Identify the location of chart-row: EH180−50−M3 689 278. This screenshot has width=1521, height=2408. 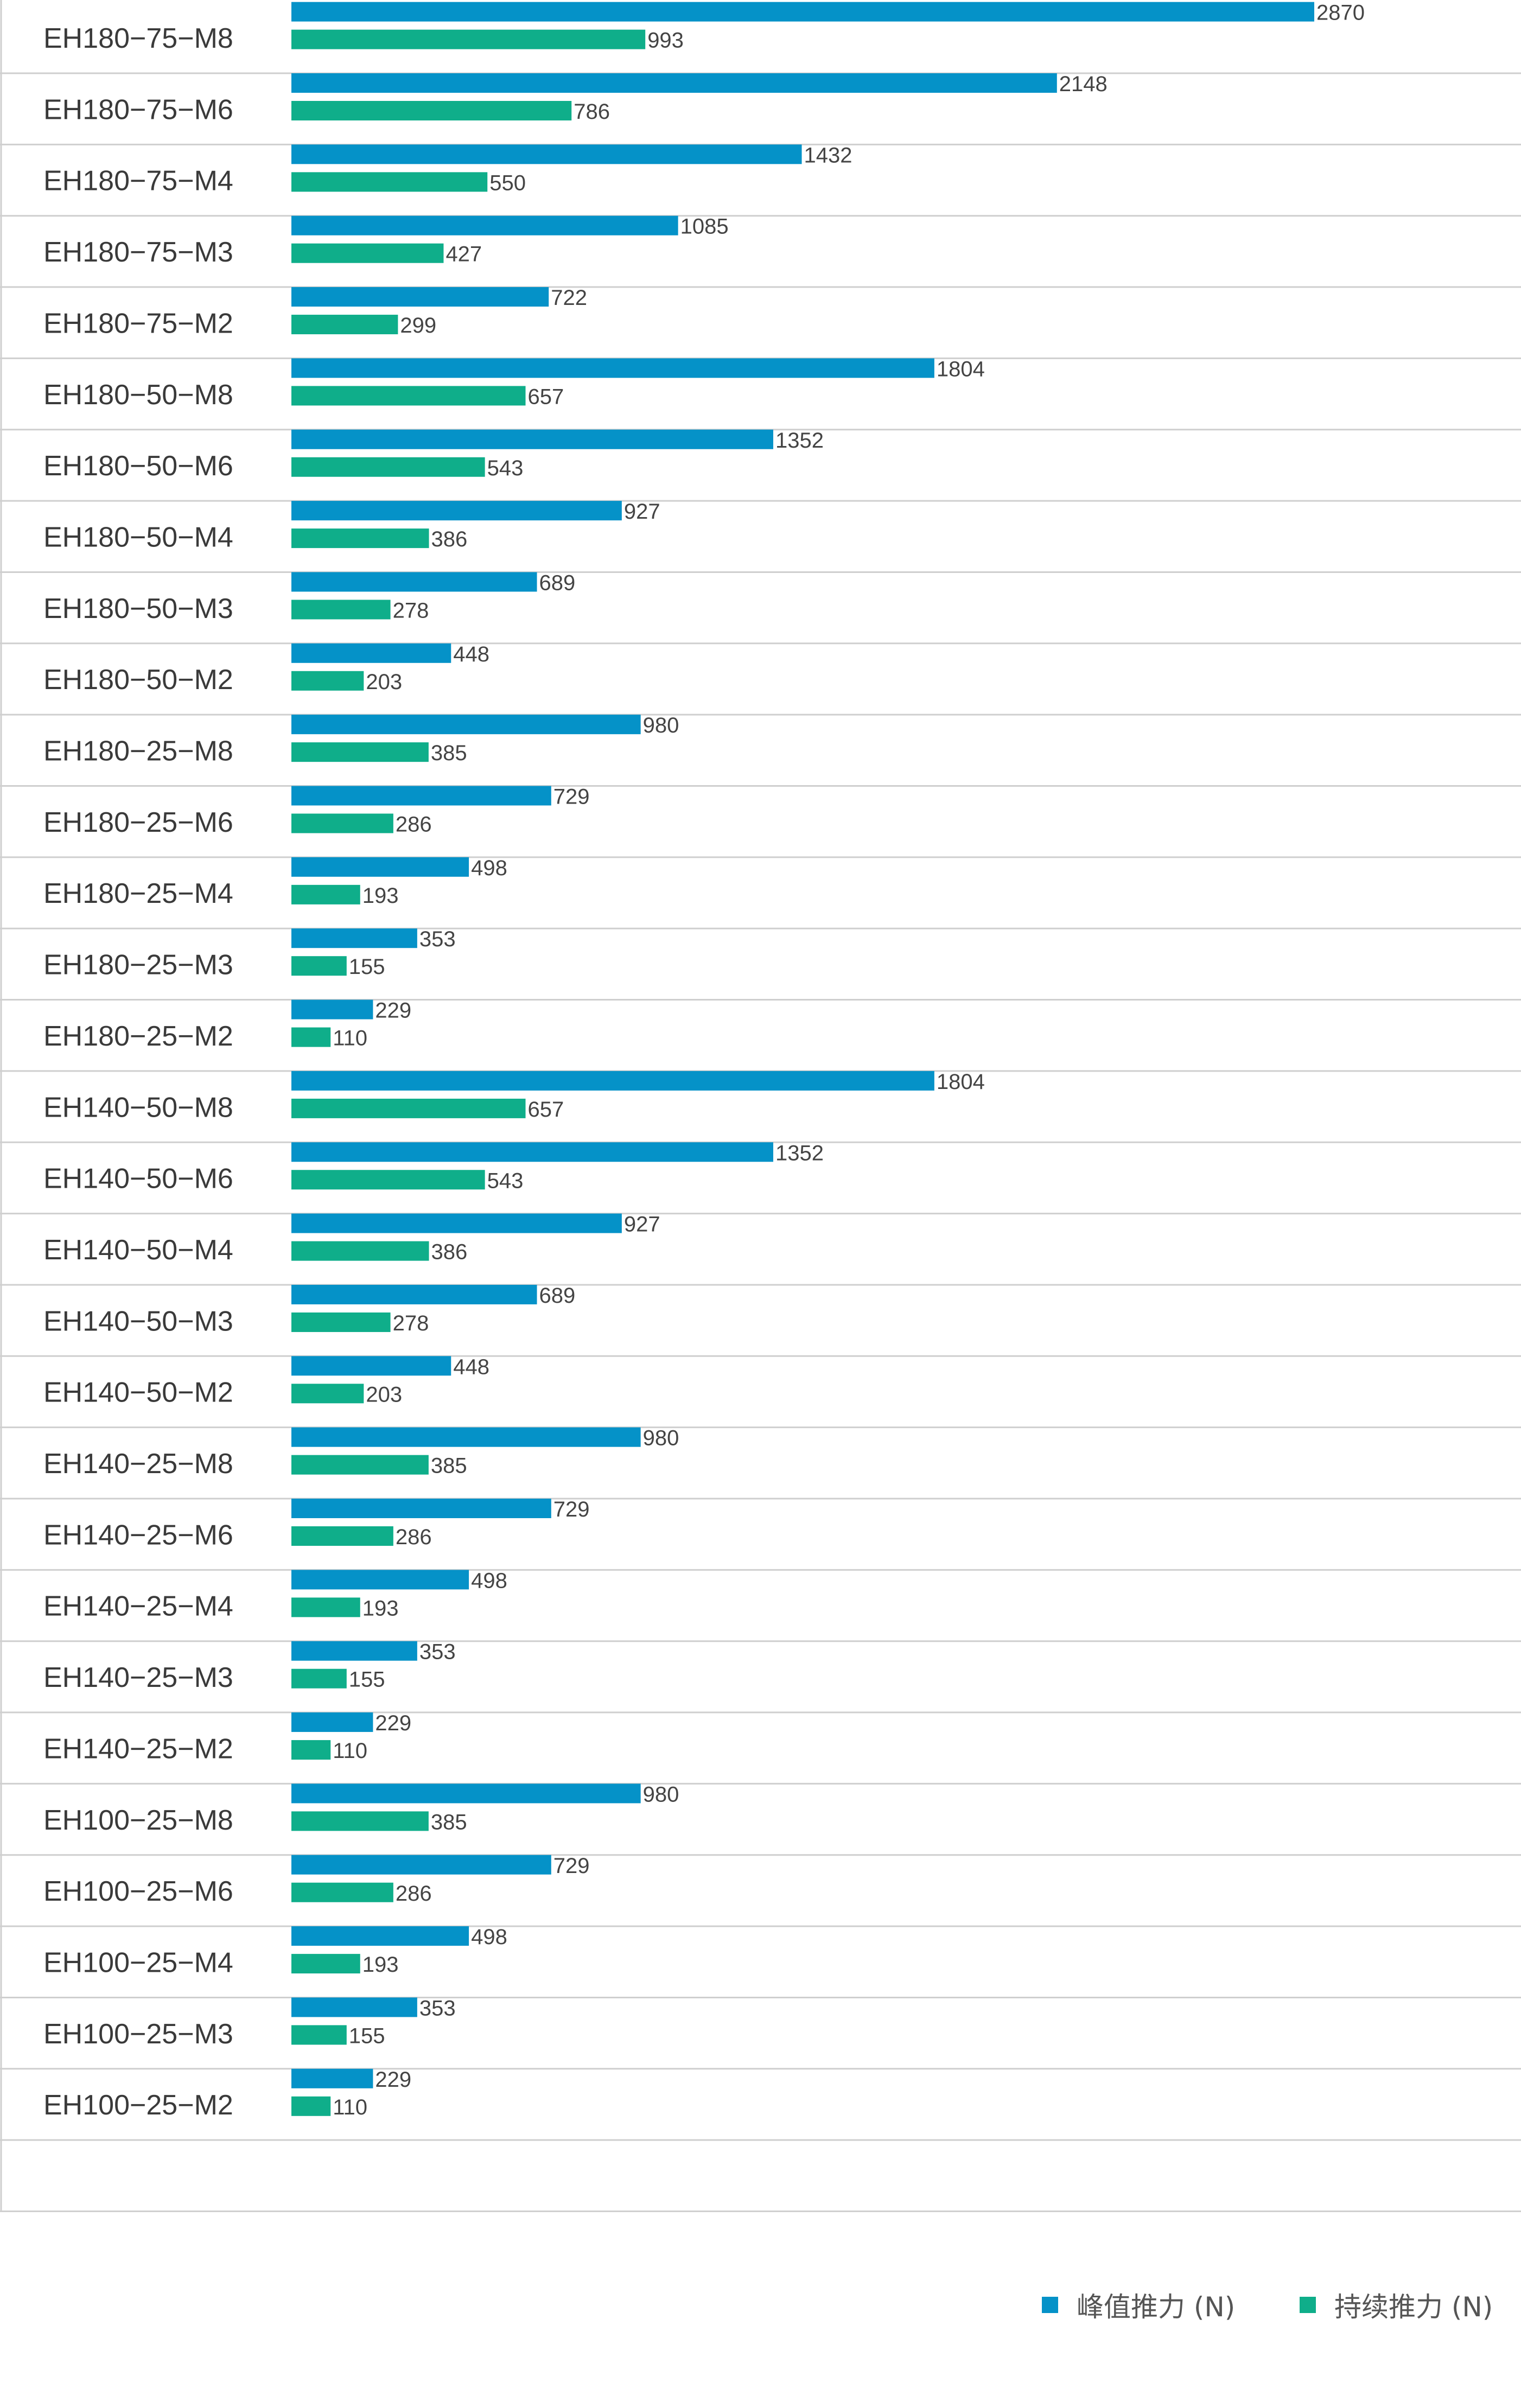
(309, 597).